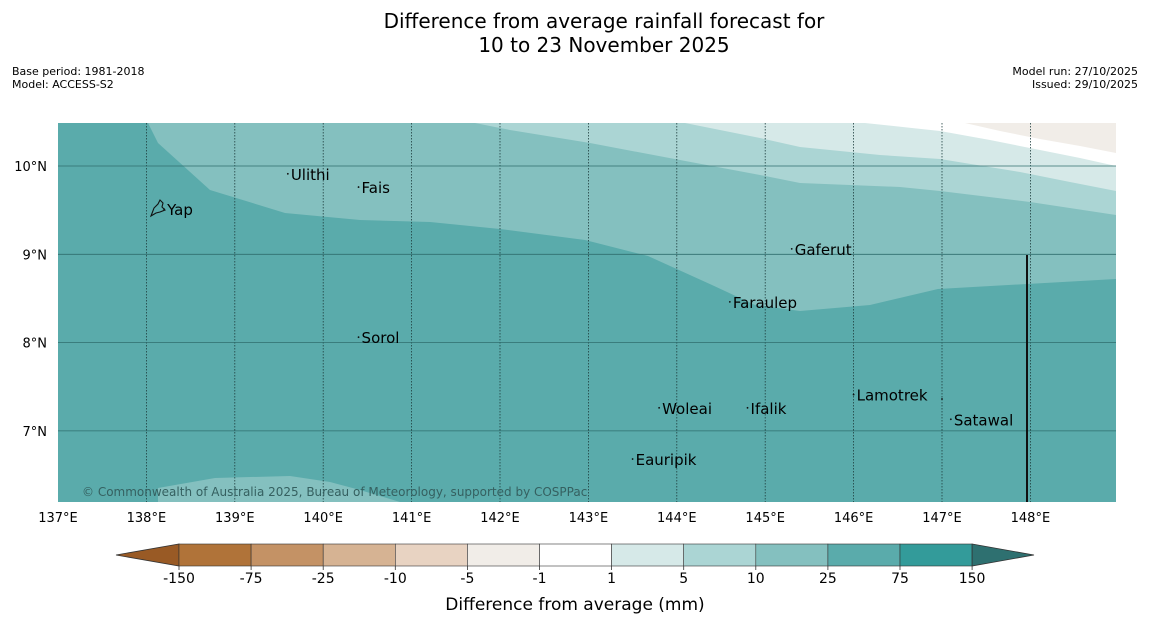 Image resolution: width=1150 pixels, height=644 pixels. Describe the element at coordinates (589, 518) in the screenshot. I see `lon-tick-label: 143°E` at that location.